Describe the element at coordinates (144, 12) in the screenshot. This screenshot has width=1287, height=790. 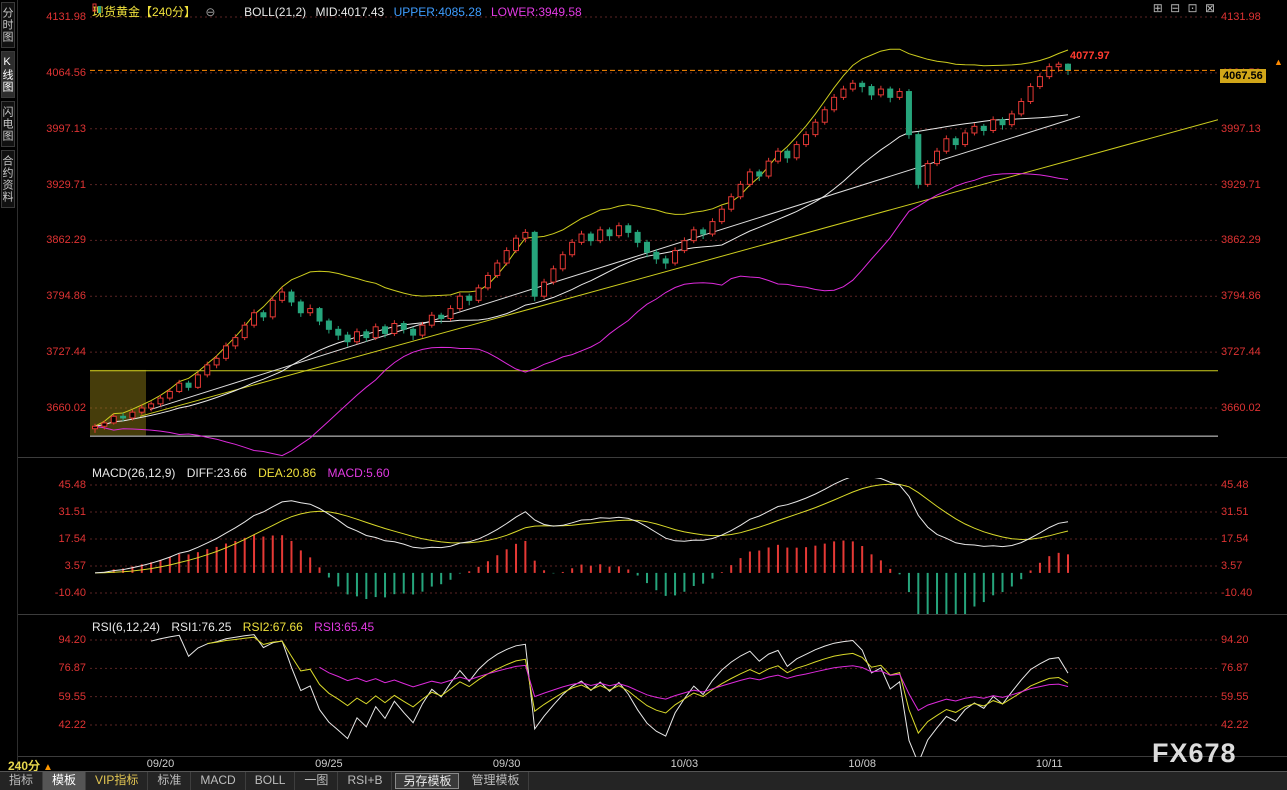
I see `symbol-title: 现货黄金【240分】` at that location.